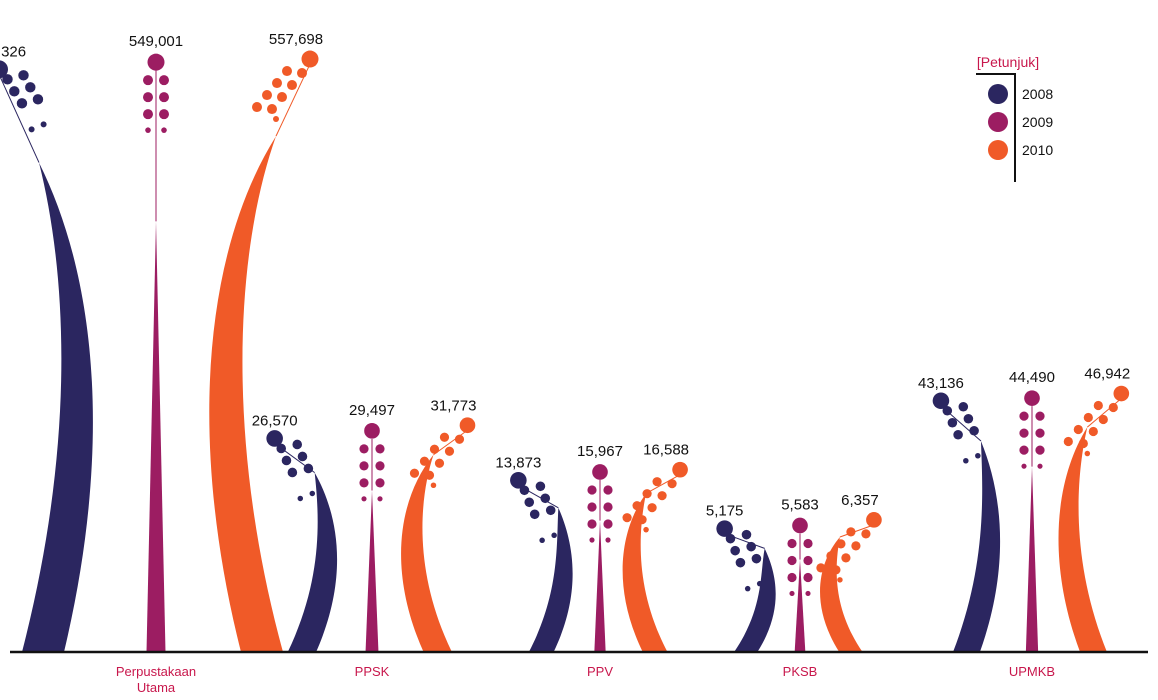 The image size is (1158, 700). I want to click on stem-2009-pksb, so click(800, 605).